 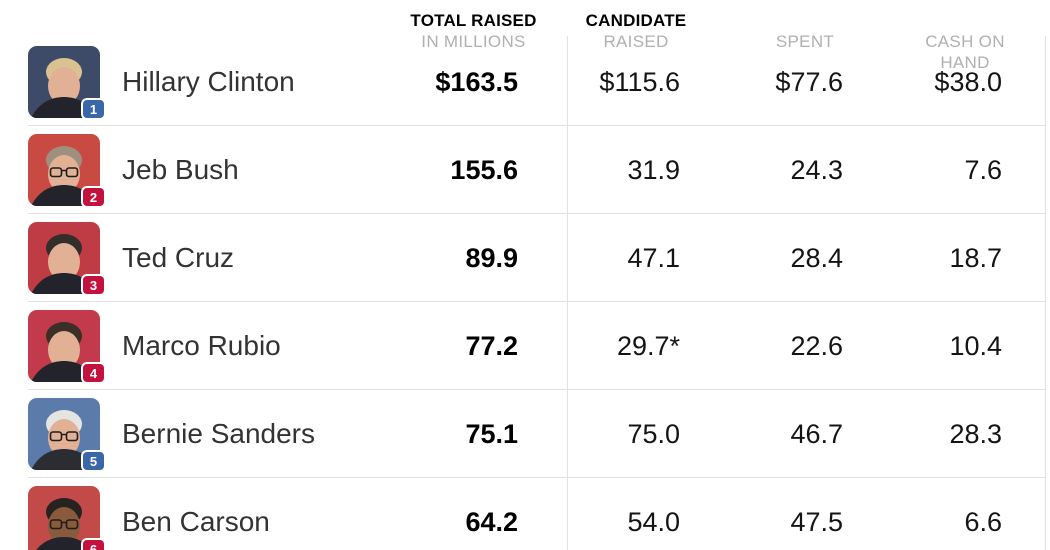 I want to click on candidate-name: Hillary Clinton, so click(x=208, y=81).